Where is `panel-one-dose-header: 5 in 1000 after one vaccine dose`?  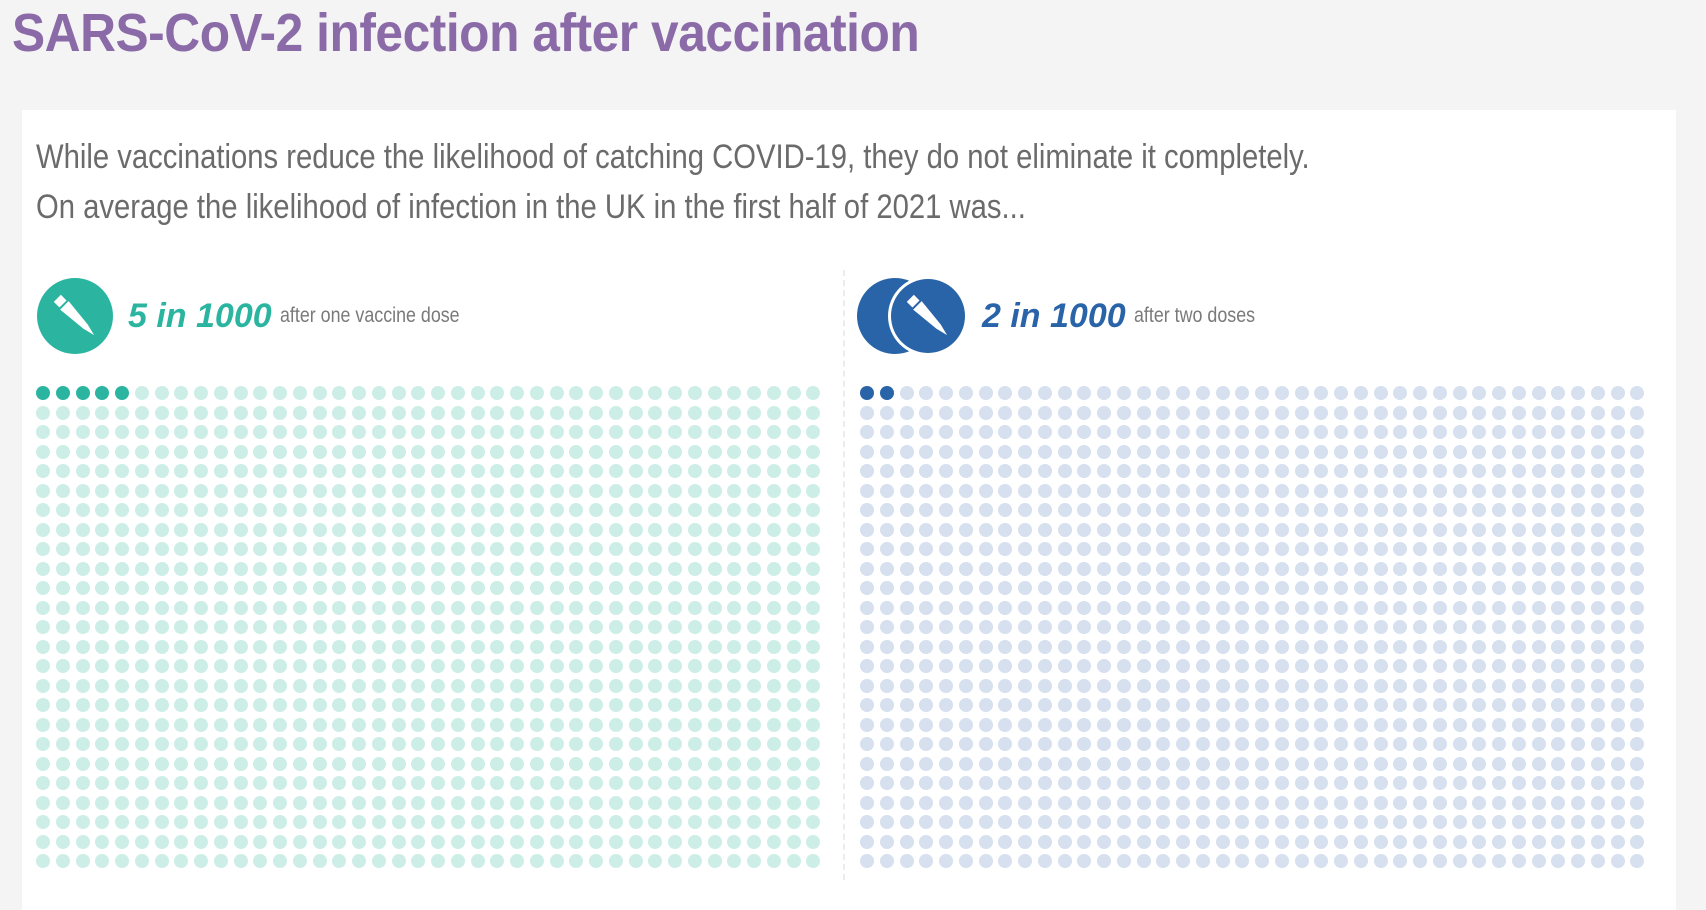 panel-one-dose-header: 5 in 1000 after one vaccine dose is located at coordinates (263, 316).